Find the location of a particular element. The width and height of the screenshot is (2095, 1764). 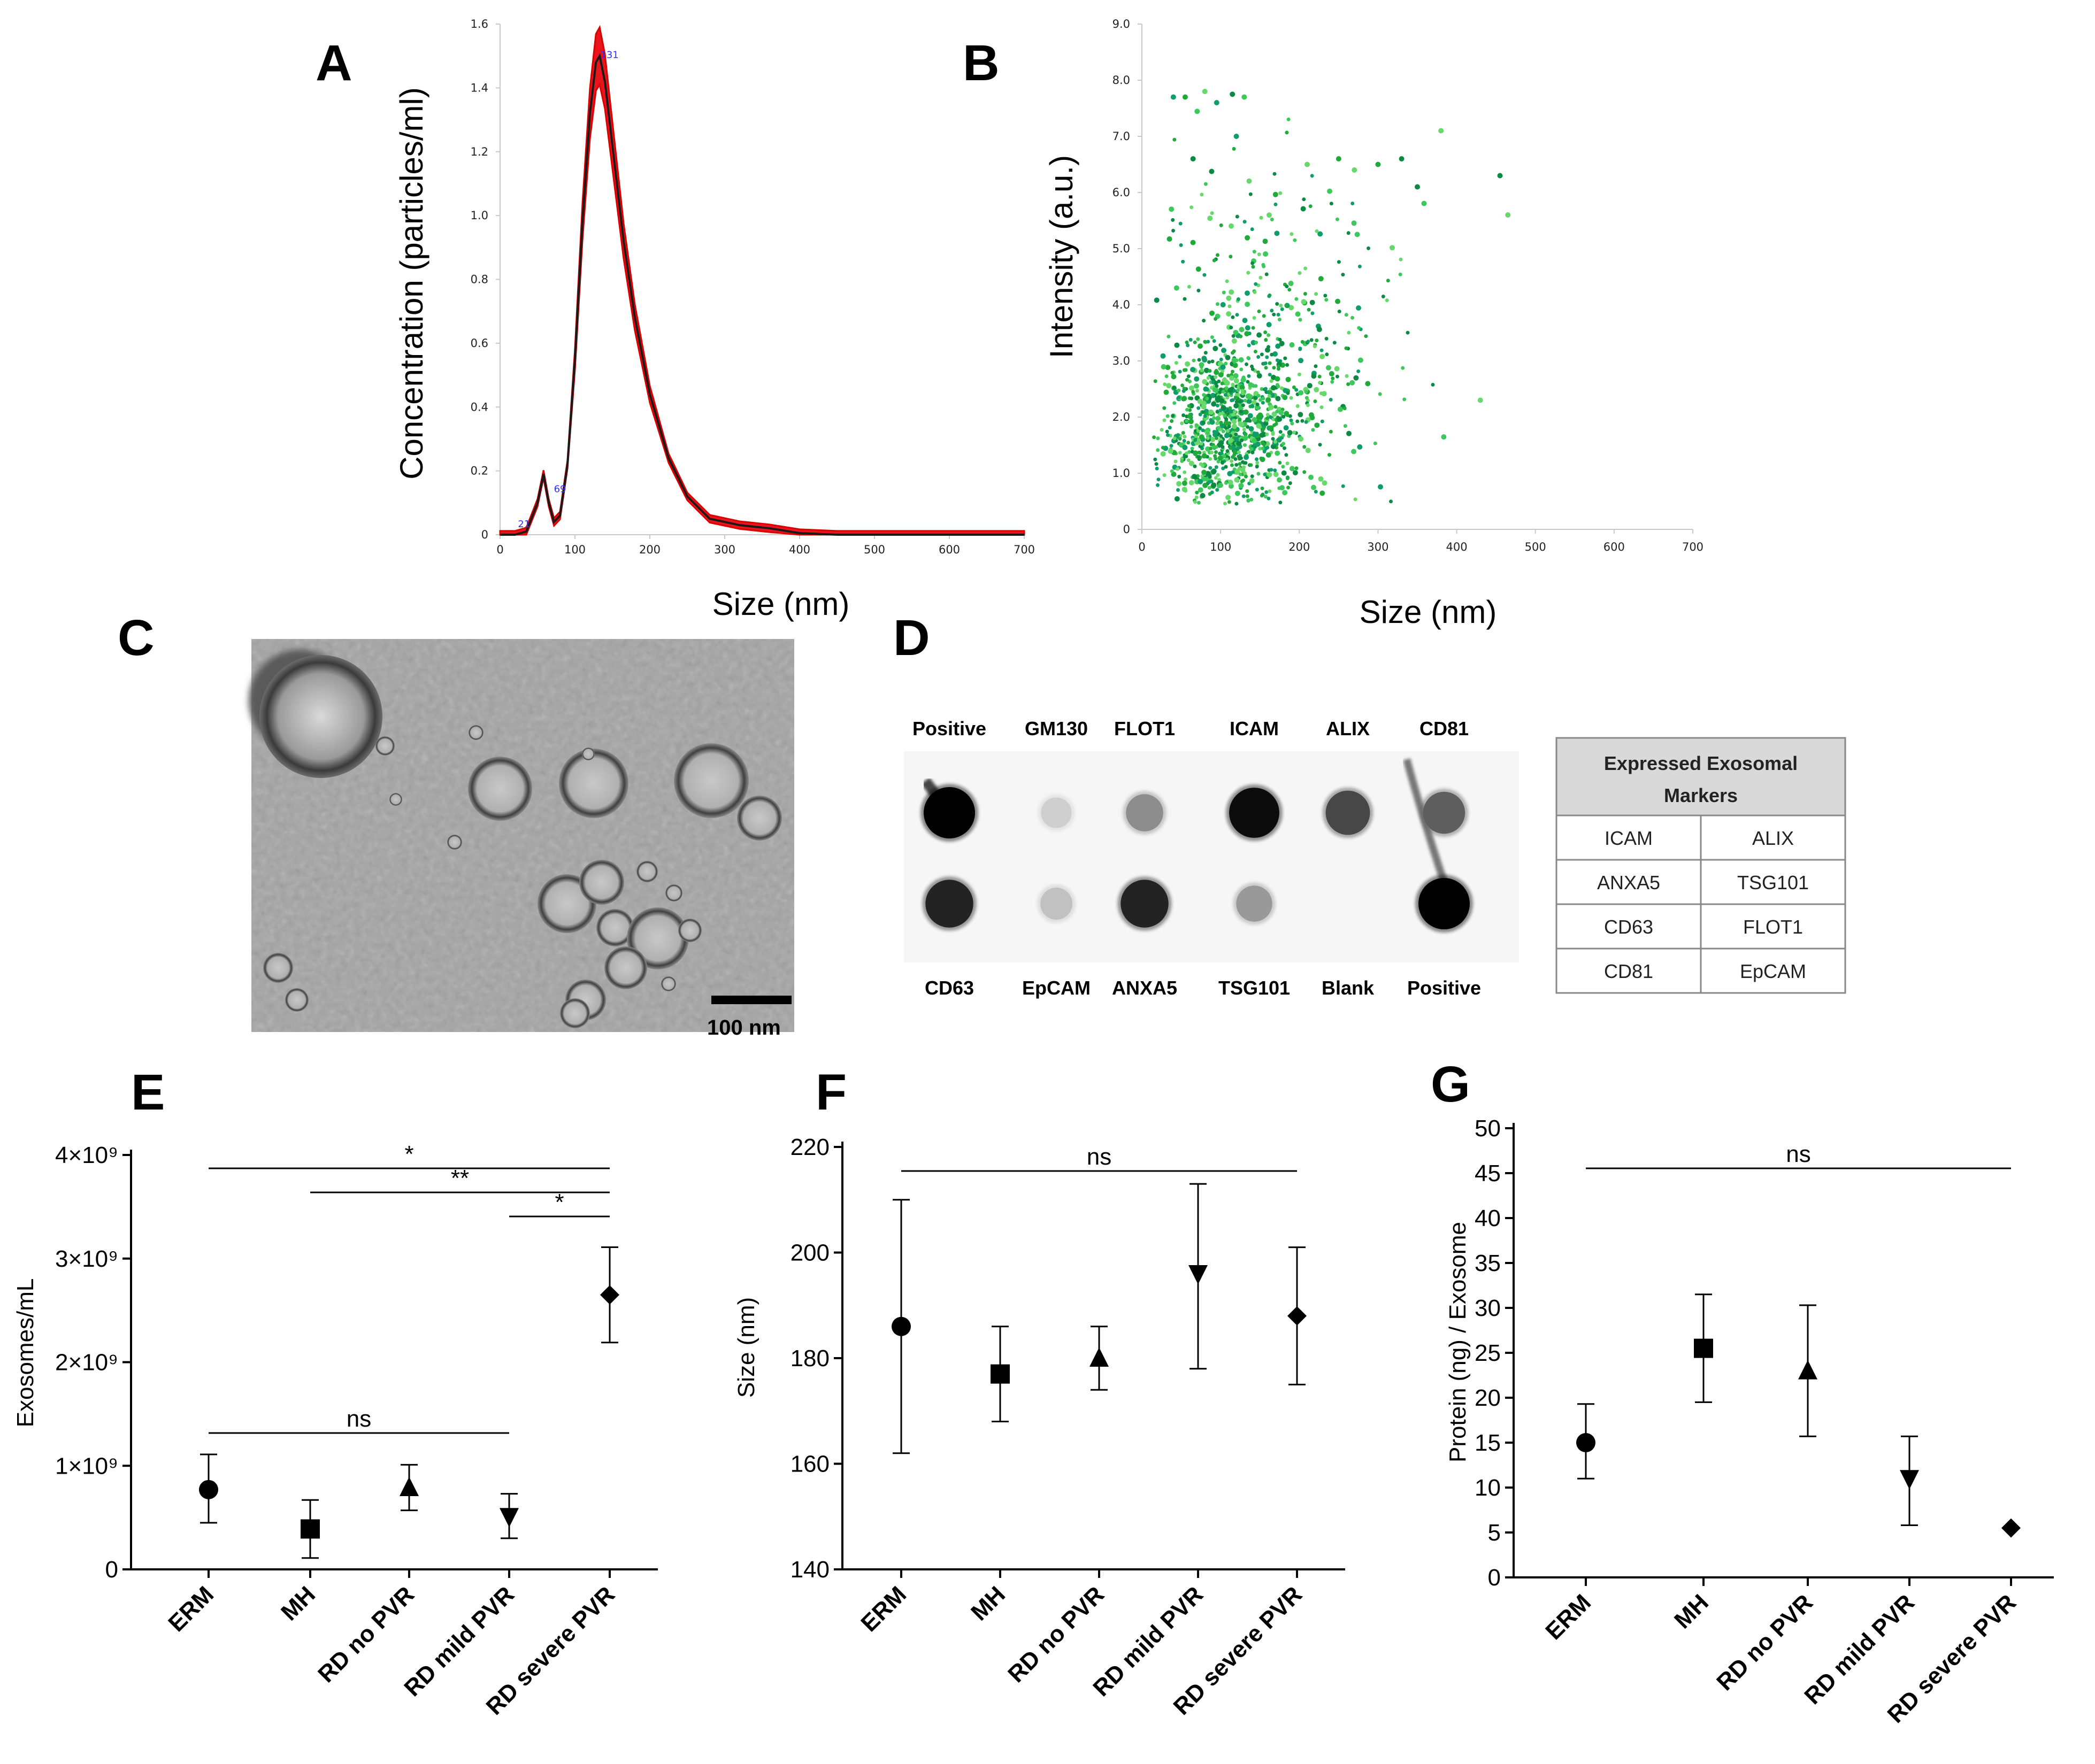

chart-e-category-label: ERM is located at coordinates (191, 1609).